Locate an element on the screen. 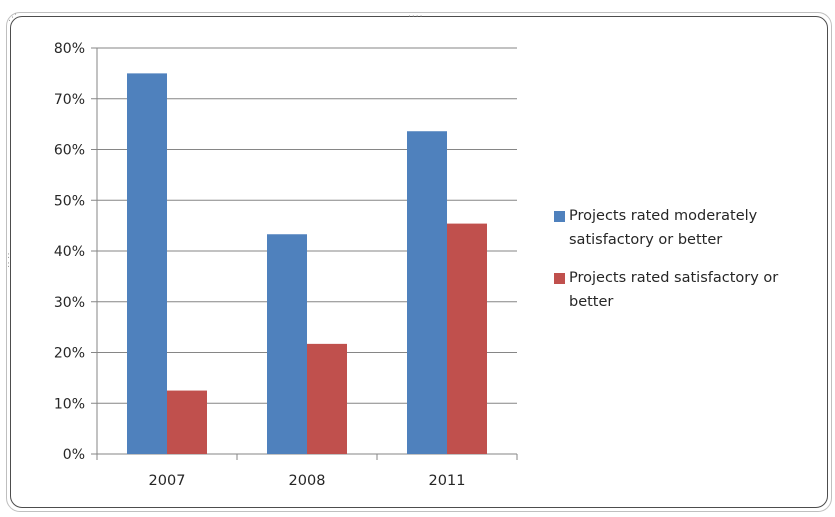  legend-swatch-blue is located at coordinates (559, 216).